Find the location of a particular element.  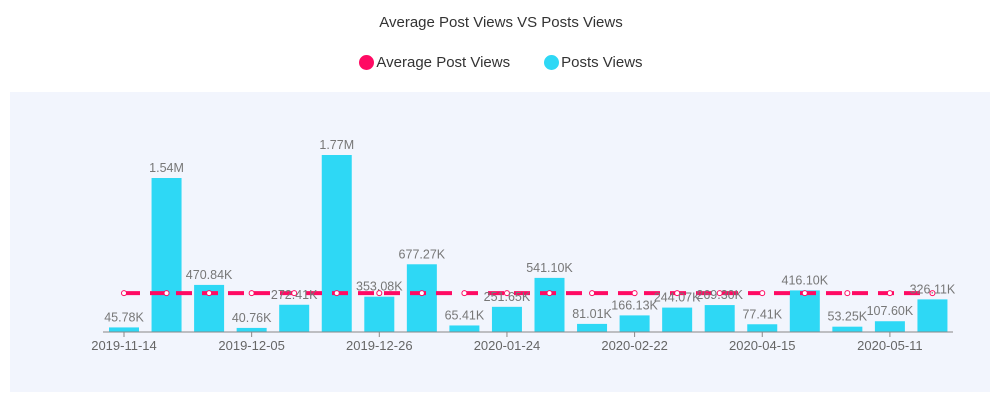

bar-data-label: 53.25K is located at coordinates (848, 317).